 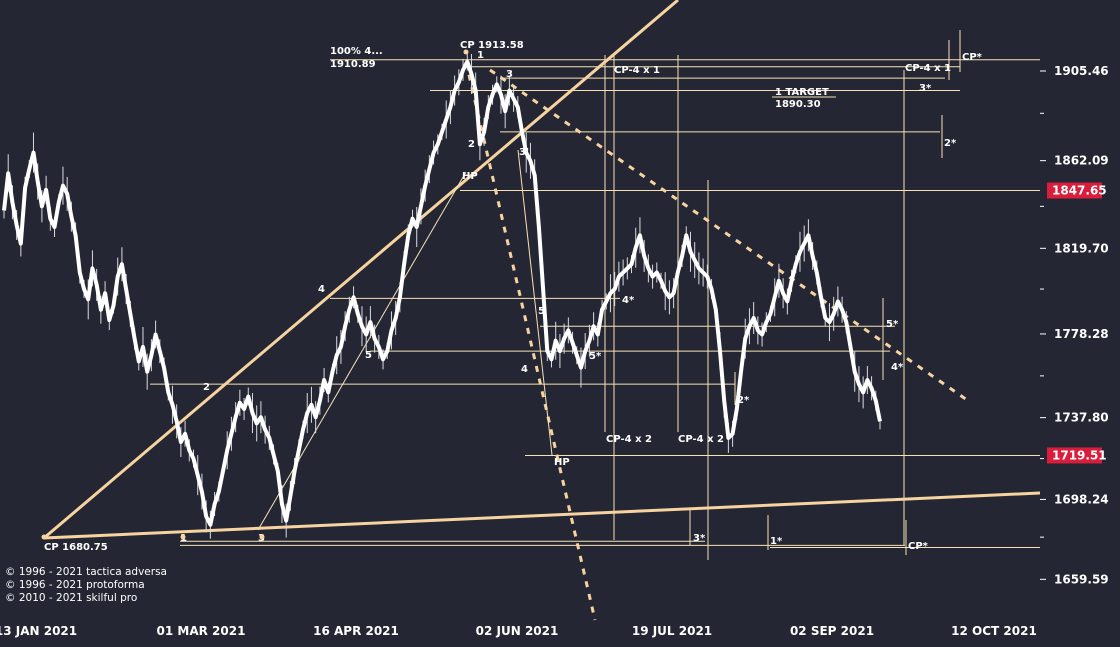 I want to click on annotation-label: 1*, so click(x=776, y=541).